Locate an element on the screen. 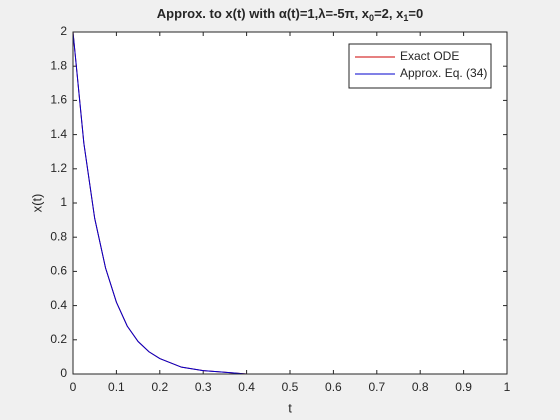 The width and height of the screenshot is (560, 420). x-axis-label: t is located at coordinates (290, 407).